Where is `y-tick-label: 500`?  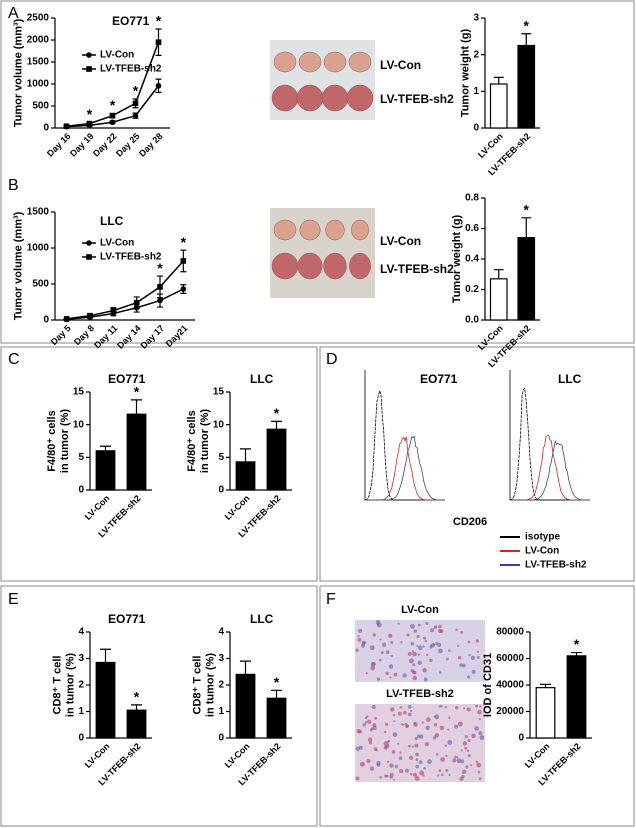 y-tick-label: 500 is located at coordinates (40, 284).